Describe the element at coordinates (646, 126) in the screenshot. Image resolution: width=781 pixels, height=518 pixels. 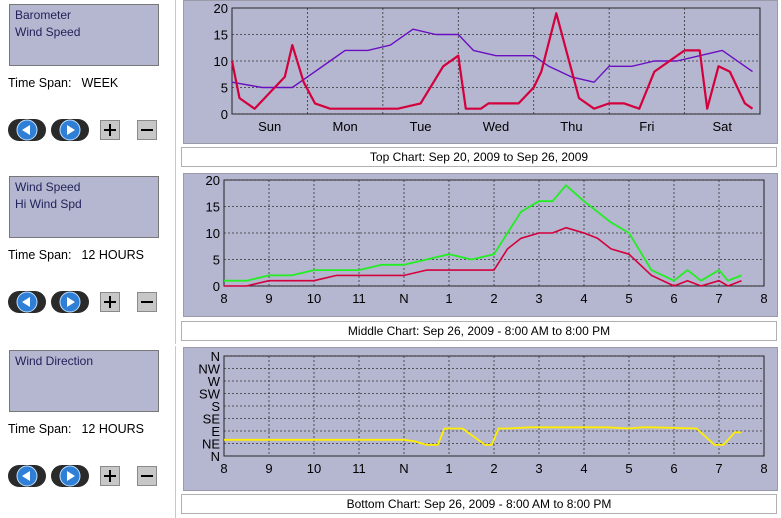
I see `x-tick-label: Fri` at that location.